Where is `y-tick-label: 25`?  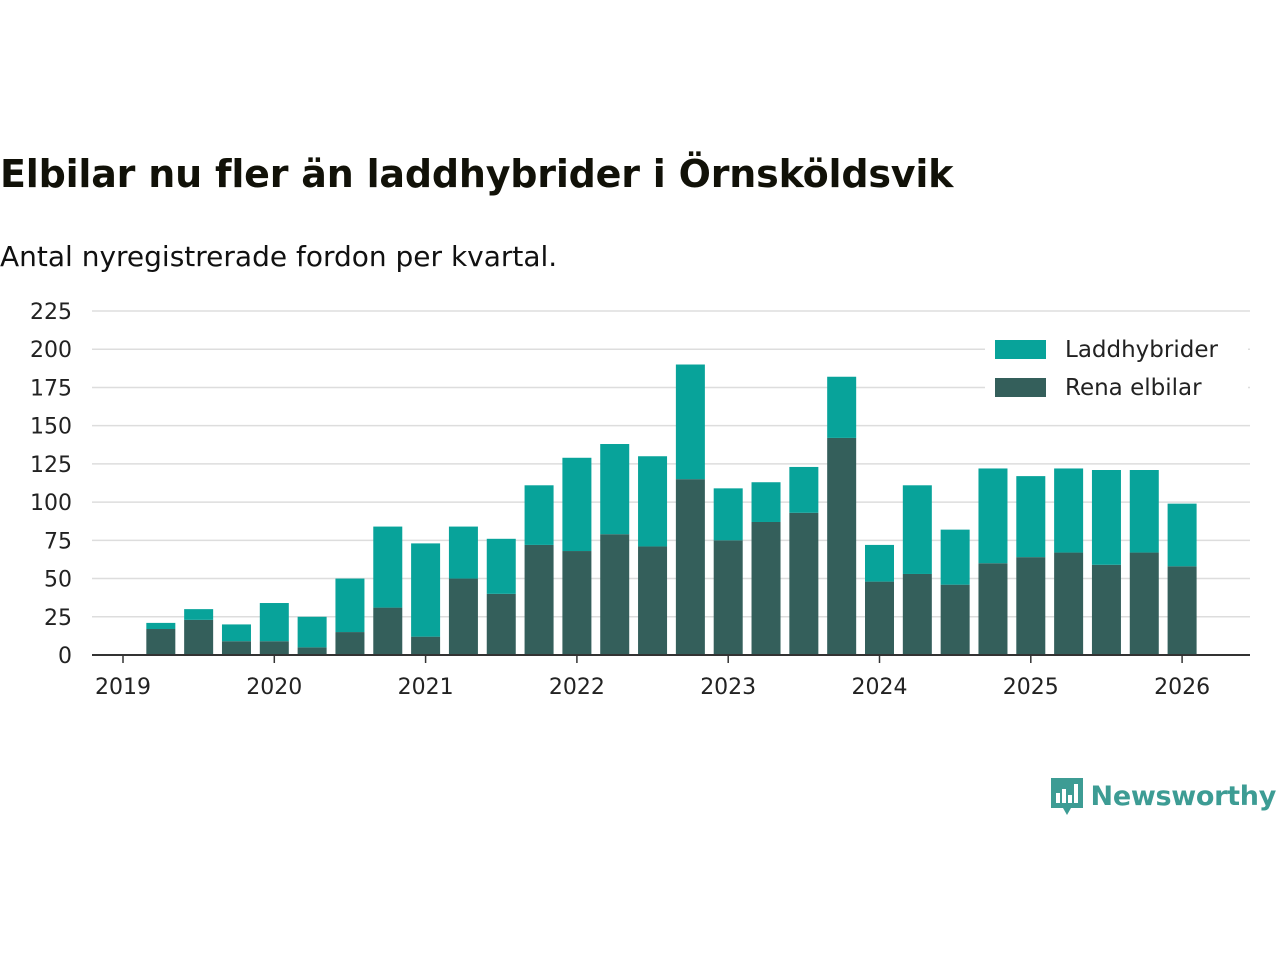
y-tick-label: 25 is located at coordinates (58, 618).